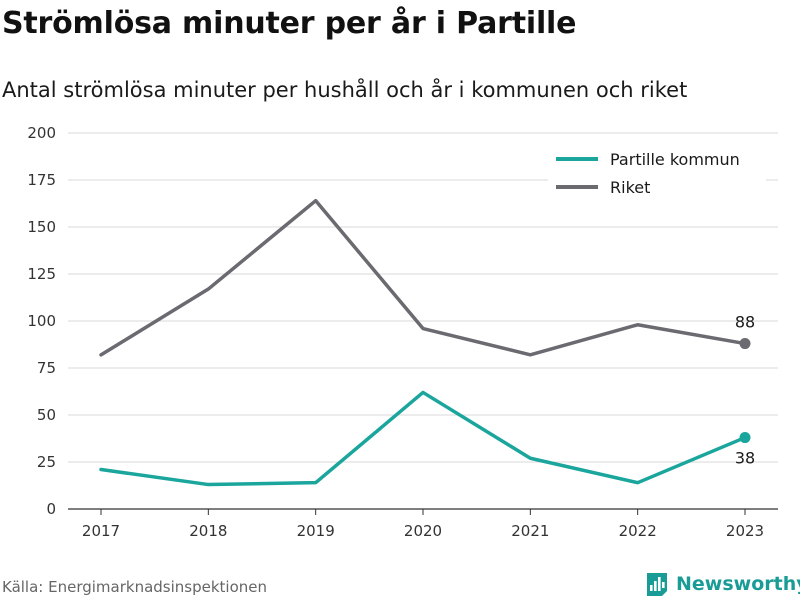 The height and width of the screenshot is (600, 800). I want to click on y-tick-label: 0, so click(51, 509).